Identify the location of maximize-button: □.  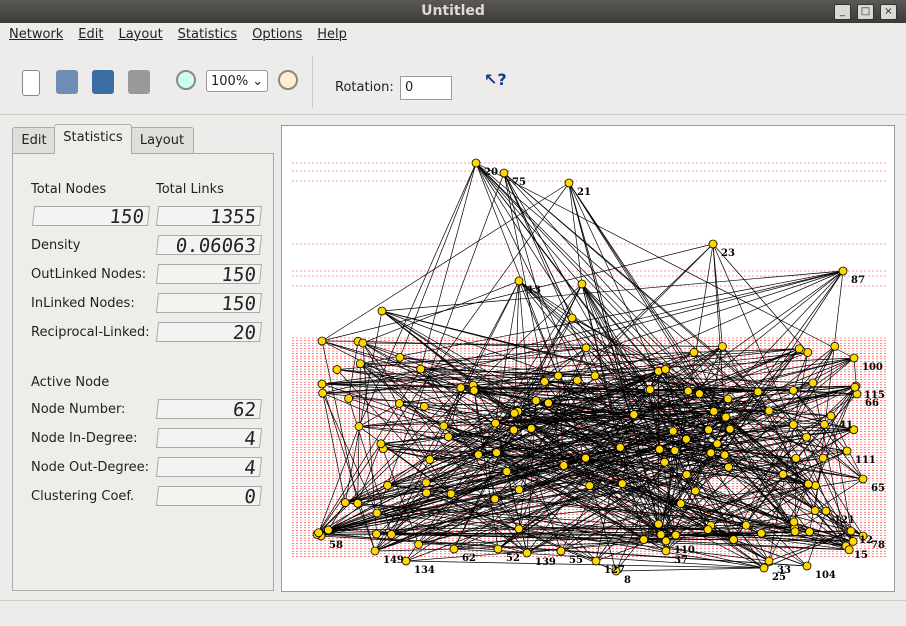
(865, 12).